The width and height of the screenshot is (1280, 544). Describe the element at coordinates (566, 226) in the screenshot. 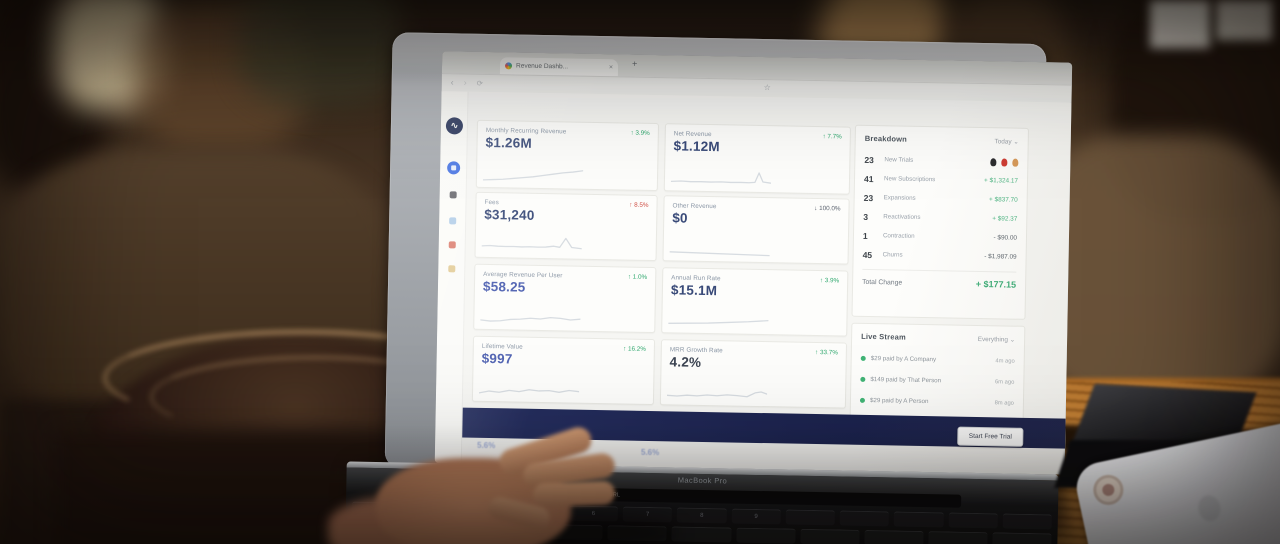

I see `metric-card-fees: Fees ↑ 8.5% $31,240` at that location.